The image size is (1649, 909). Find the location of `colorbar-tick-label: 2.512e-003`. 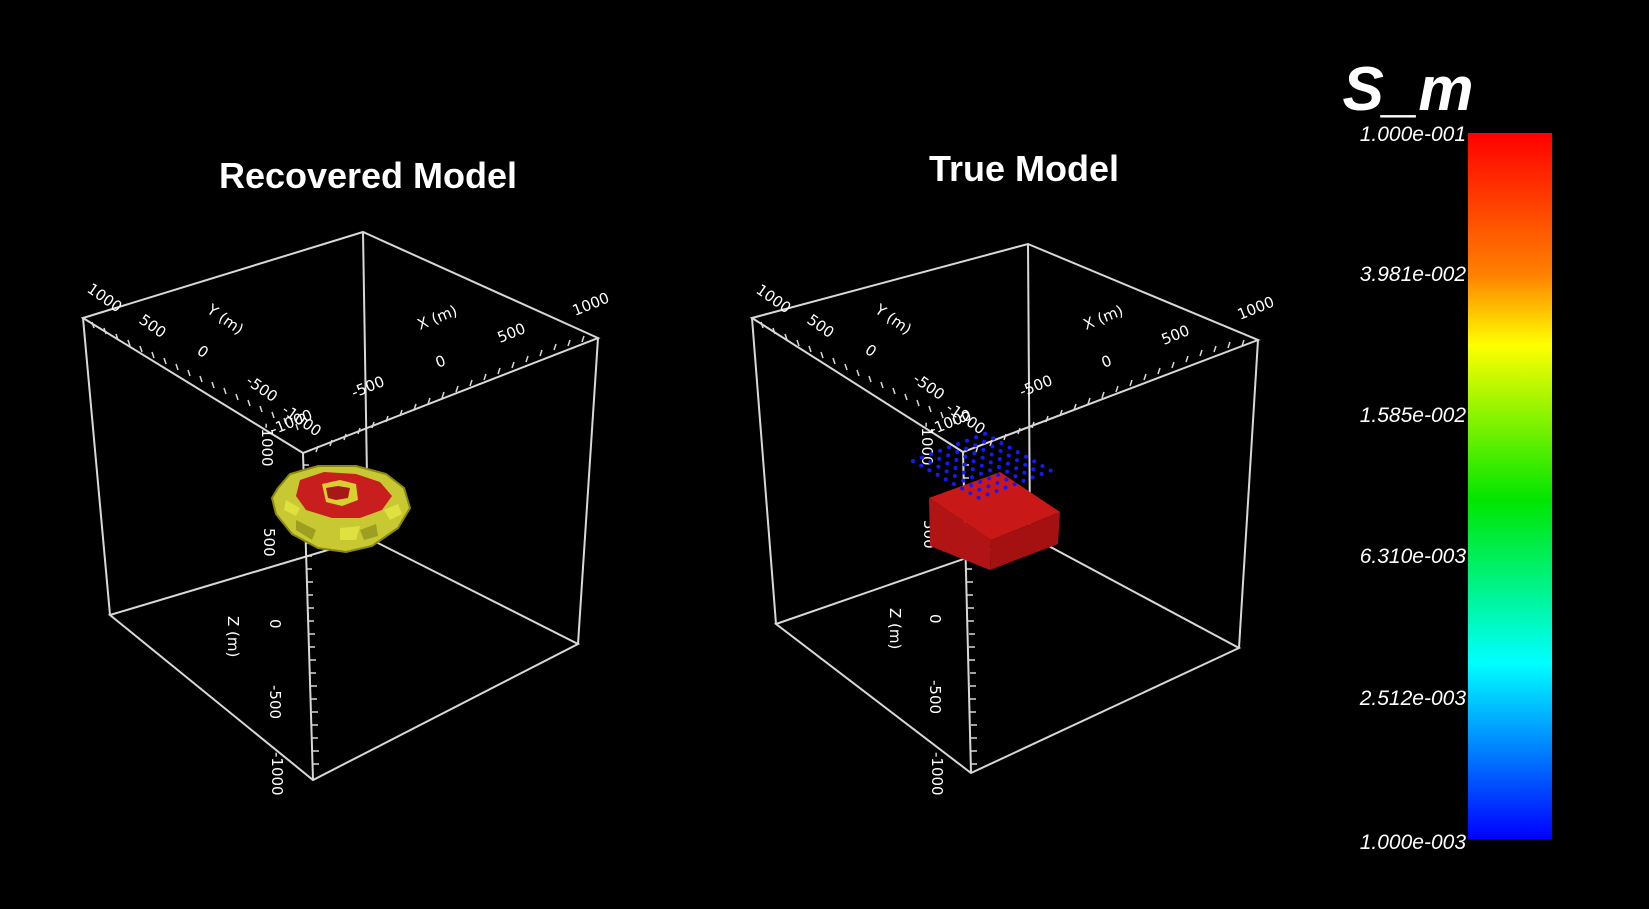

colorbar-tick-label: 2.512e-003 is located at coordinates (1413, 698).